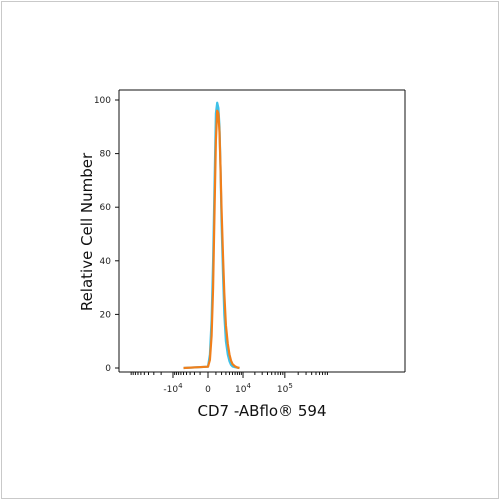 The height and width of the screenshot is (500, 500). I want to click on y-tick-label: 0, so click(108, 369).